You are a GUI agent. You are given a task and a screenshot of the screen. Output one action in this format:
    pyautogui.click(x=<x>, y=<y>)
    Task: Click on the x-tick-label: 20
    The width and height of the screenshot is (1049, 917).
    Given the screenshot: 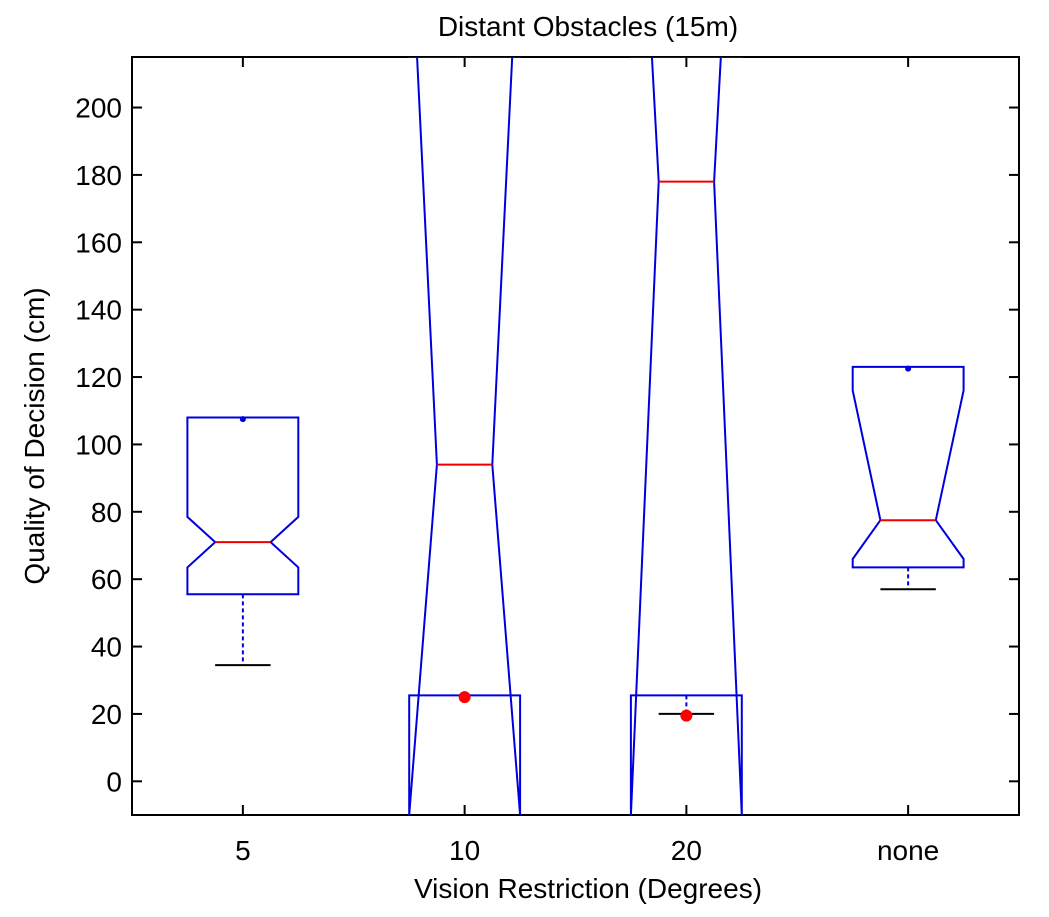 What is the action you would take?
    pyautogui.click(x=686, y=850)
    